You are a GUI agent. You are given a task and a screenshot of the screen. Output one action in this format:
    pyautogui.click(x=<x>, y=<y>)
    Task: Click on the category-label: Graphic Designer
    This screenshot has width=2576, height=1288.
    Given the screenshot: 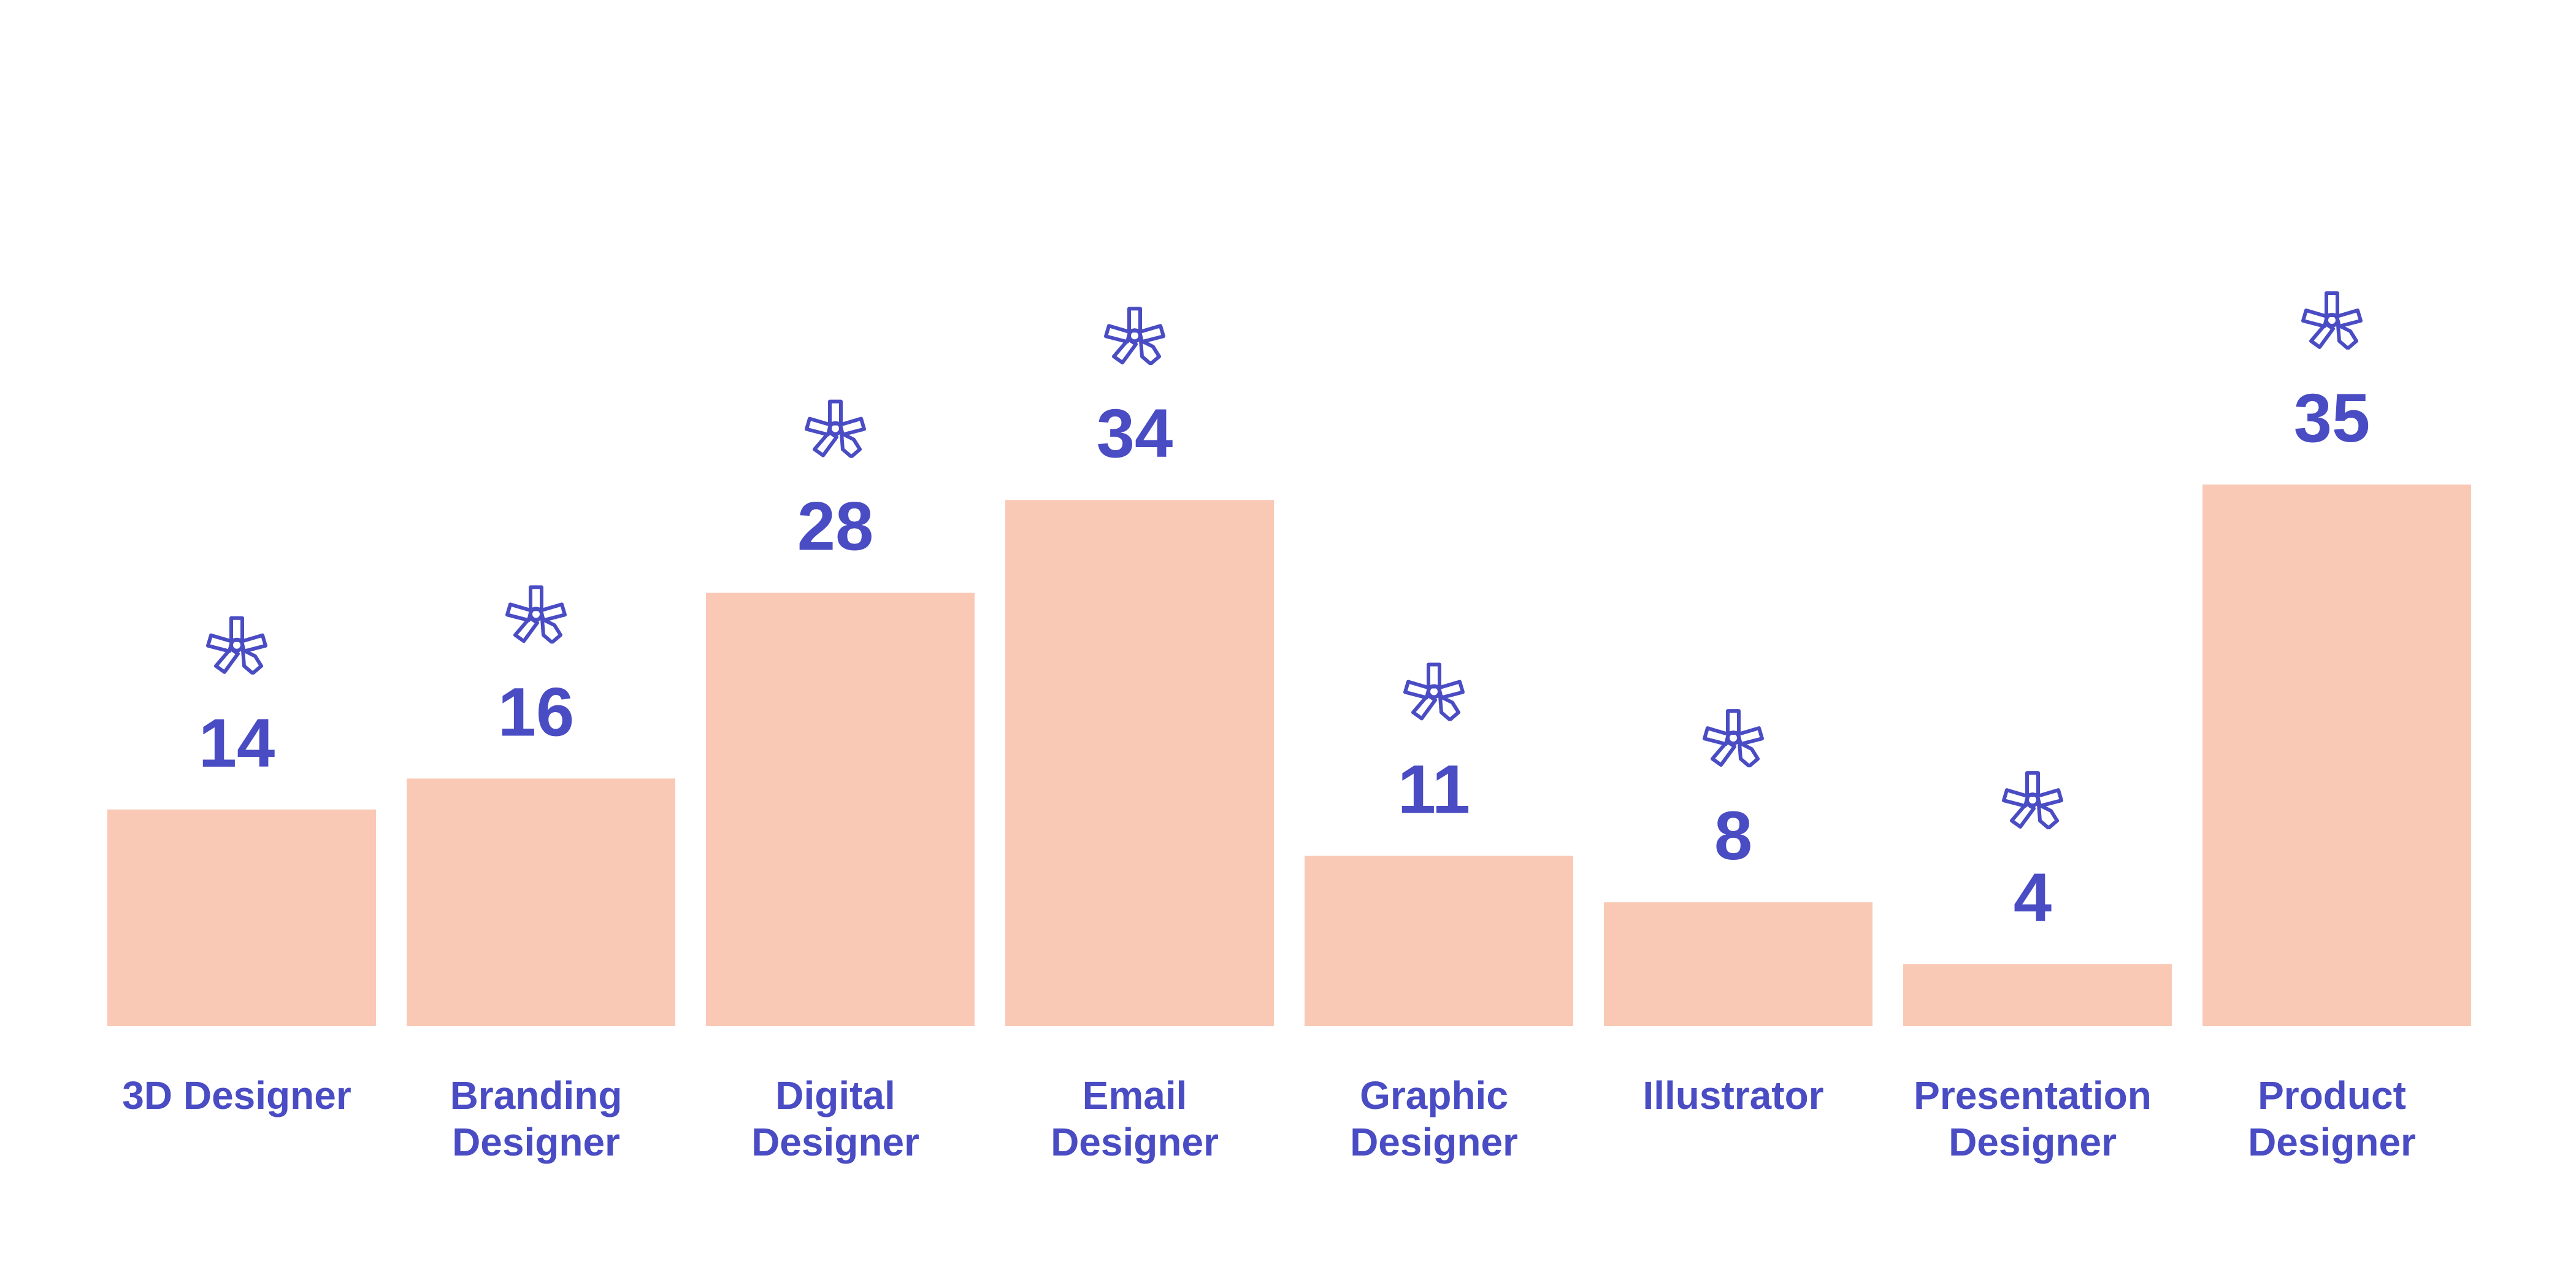 What is the action you would take?
    pyautogui.click(x=1434, y=1118)
    